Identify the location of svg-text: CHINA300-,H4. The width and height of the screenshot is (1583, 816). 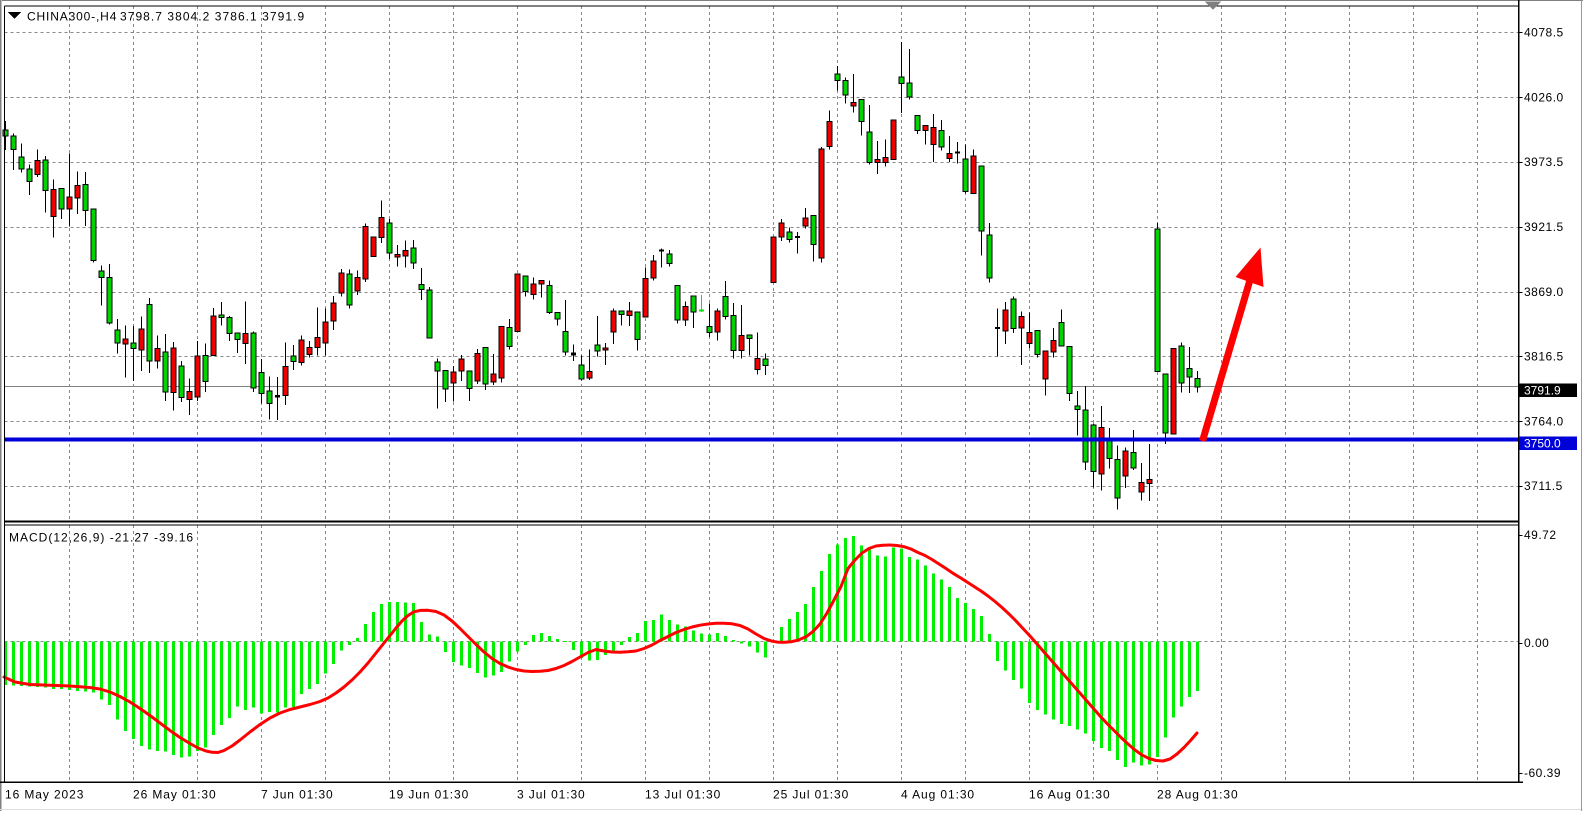
(72, 17).